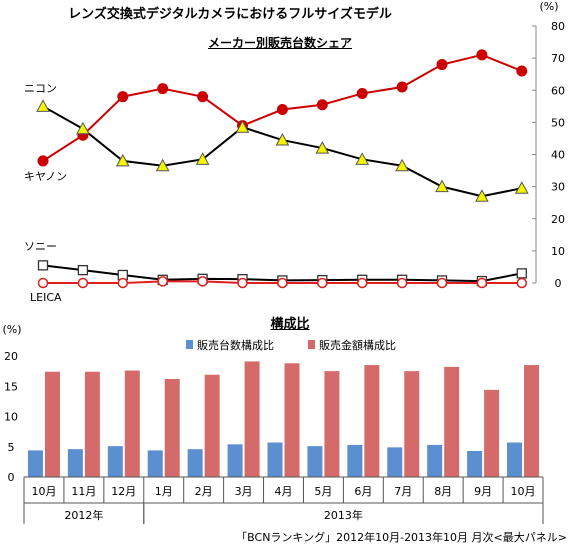  Describe the element at coordinates (558, 122) in the screenshot. I see `y-tick-label: 50` at that location.